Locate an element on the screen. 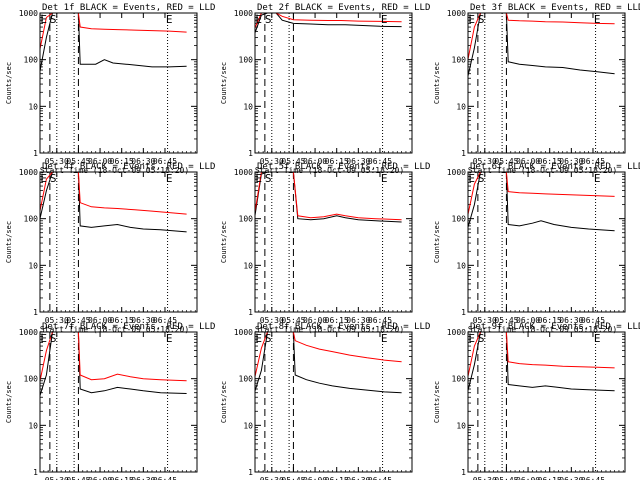  panel-title: Det 6f BLACK = Events, RED = LLD is located at coordinates (555, 167).